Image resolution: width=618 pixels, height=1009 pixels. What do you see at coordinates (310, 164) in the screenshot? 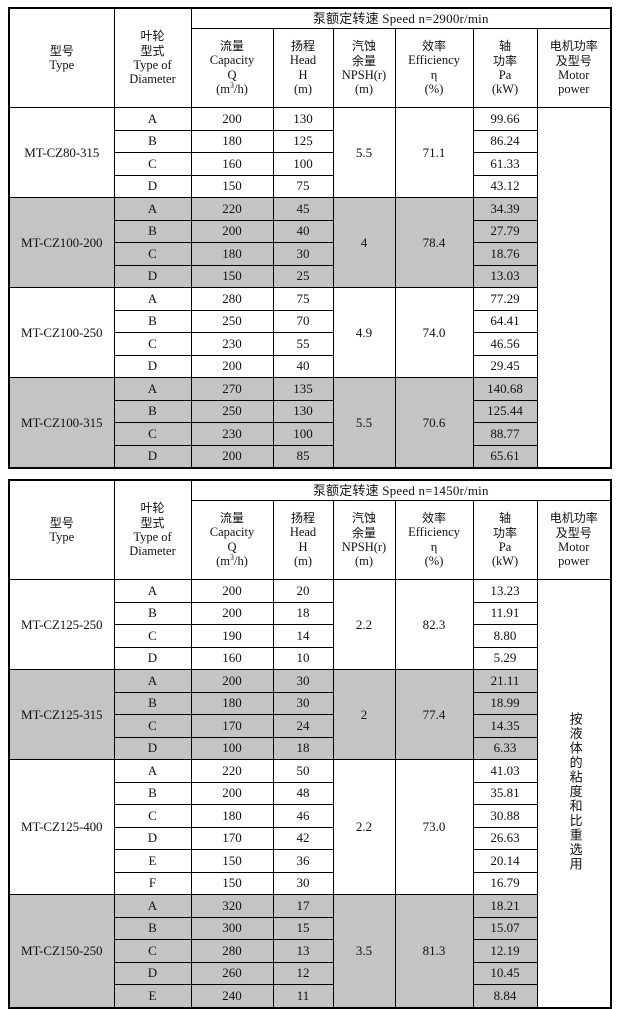
I see `table-row: C 160 100 61.33` at bounding box center [310, 164].